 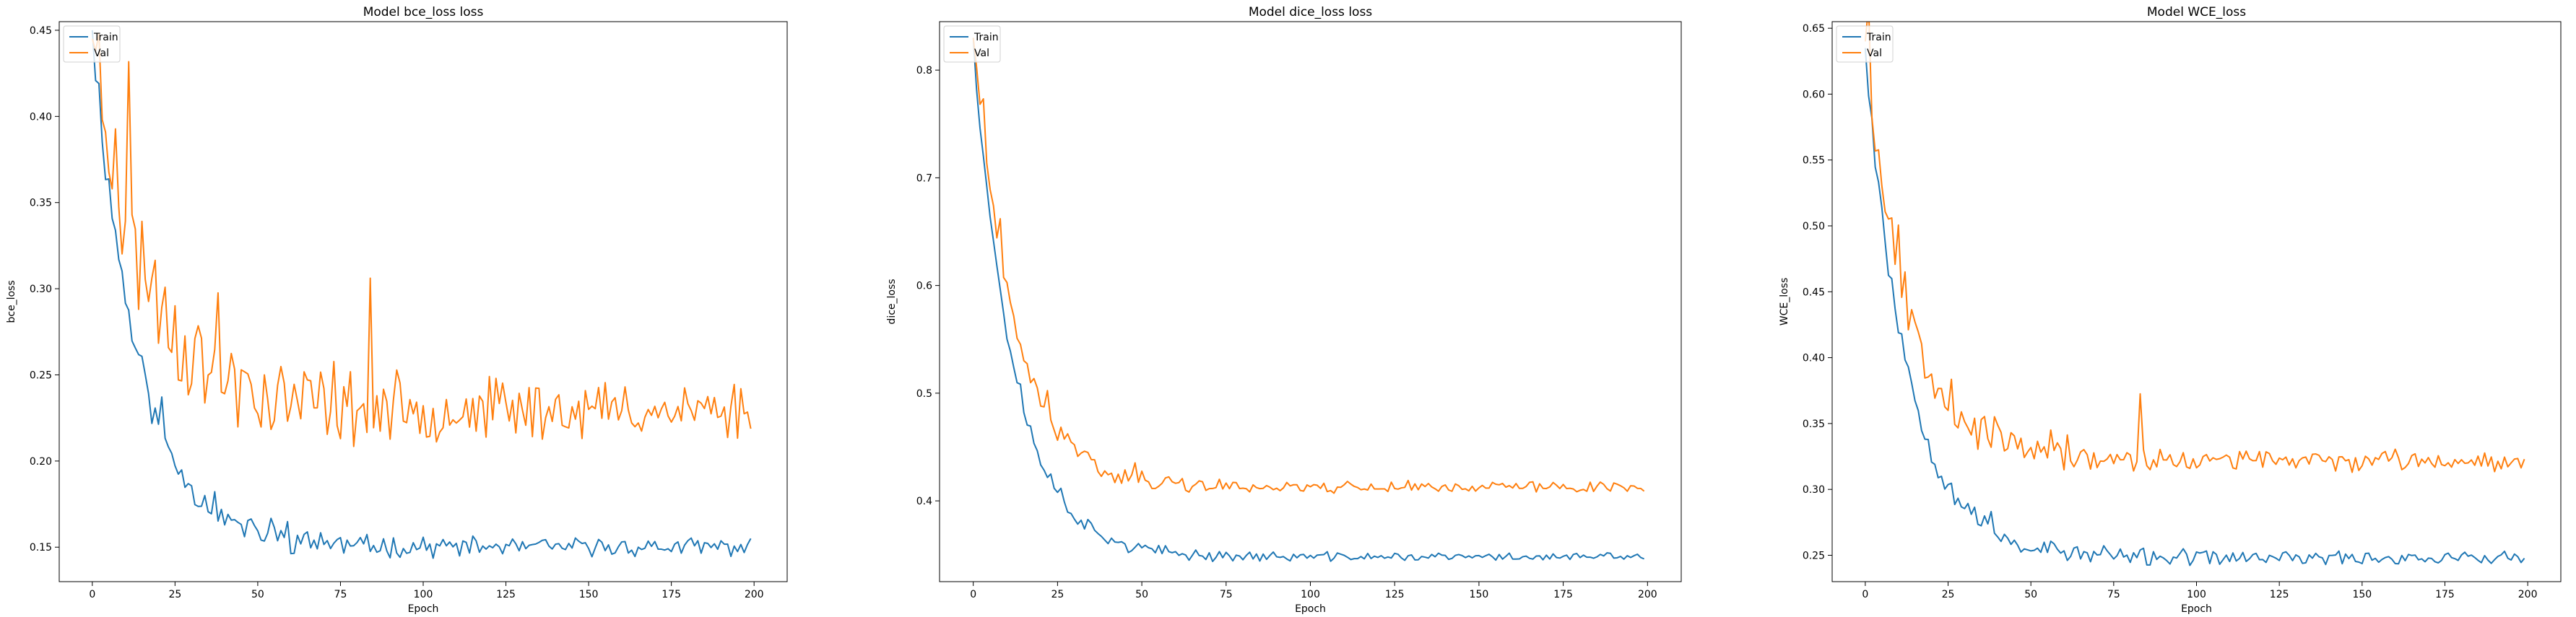 What do you see at coordinates (2196, 12) in the screenshot?
I see `chart-title: Model WCE_loss` at bounding box center [2196, 12].